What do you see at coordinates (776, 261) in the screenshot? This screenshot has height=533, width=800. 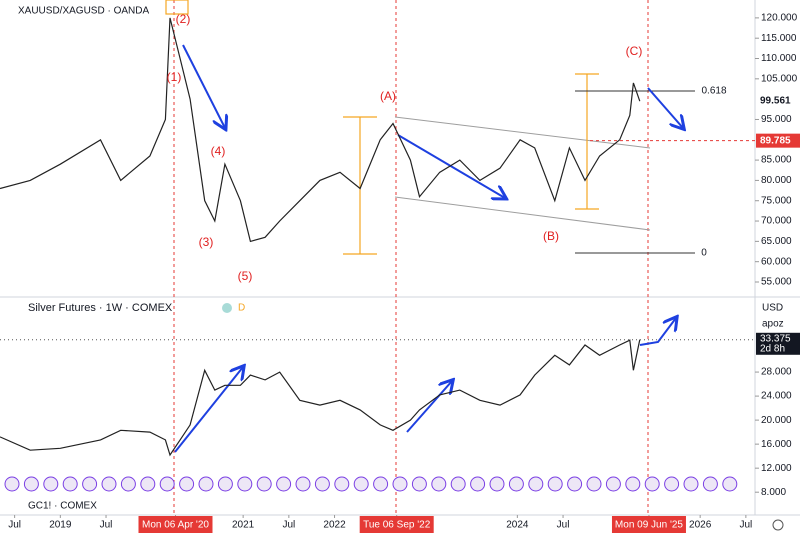 I see `y-tick-label: 60.000` at bounding box center [776, 261].